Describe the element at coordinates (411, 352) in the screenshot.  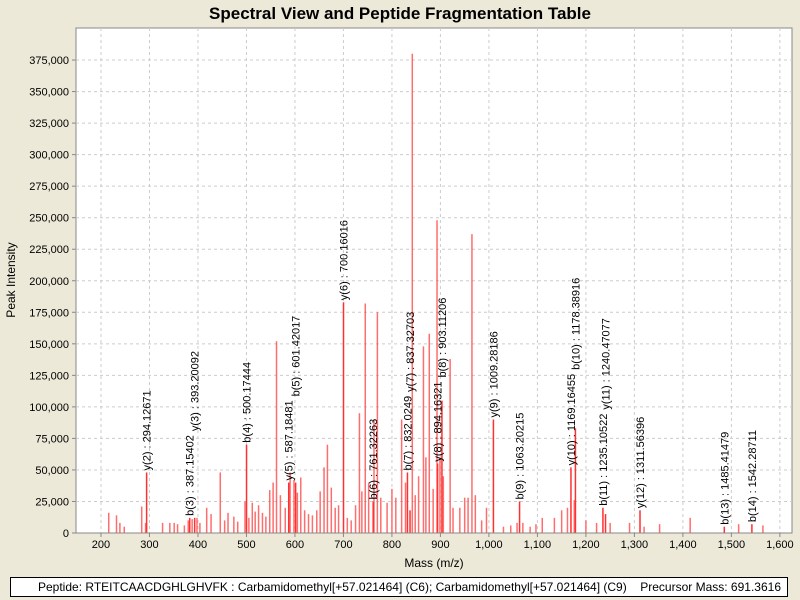
I see `fragment-label: y(7) : 837.32703` at that location.